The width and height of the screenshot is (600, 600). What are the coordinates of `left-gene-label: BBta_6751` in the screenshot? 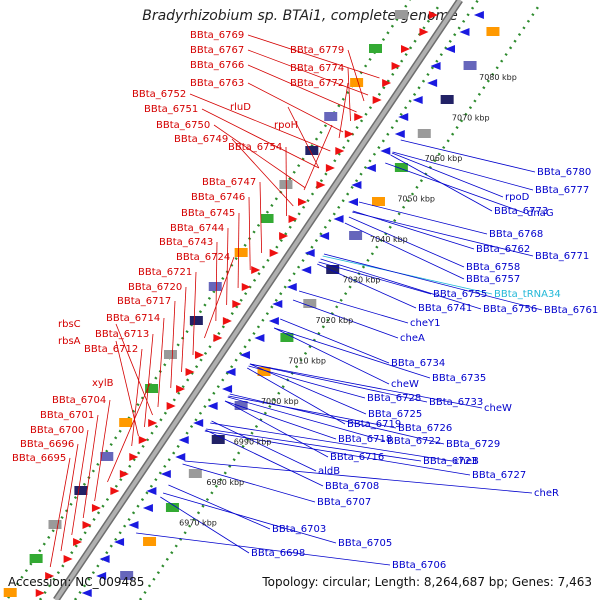 It's located at (171, 109).